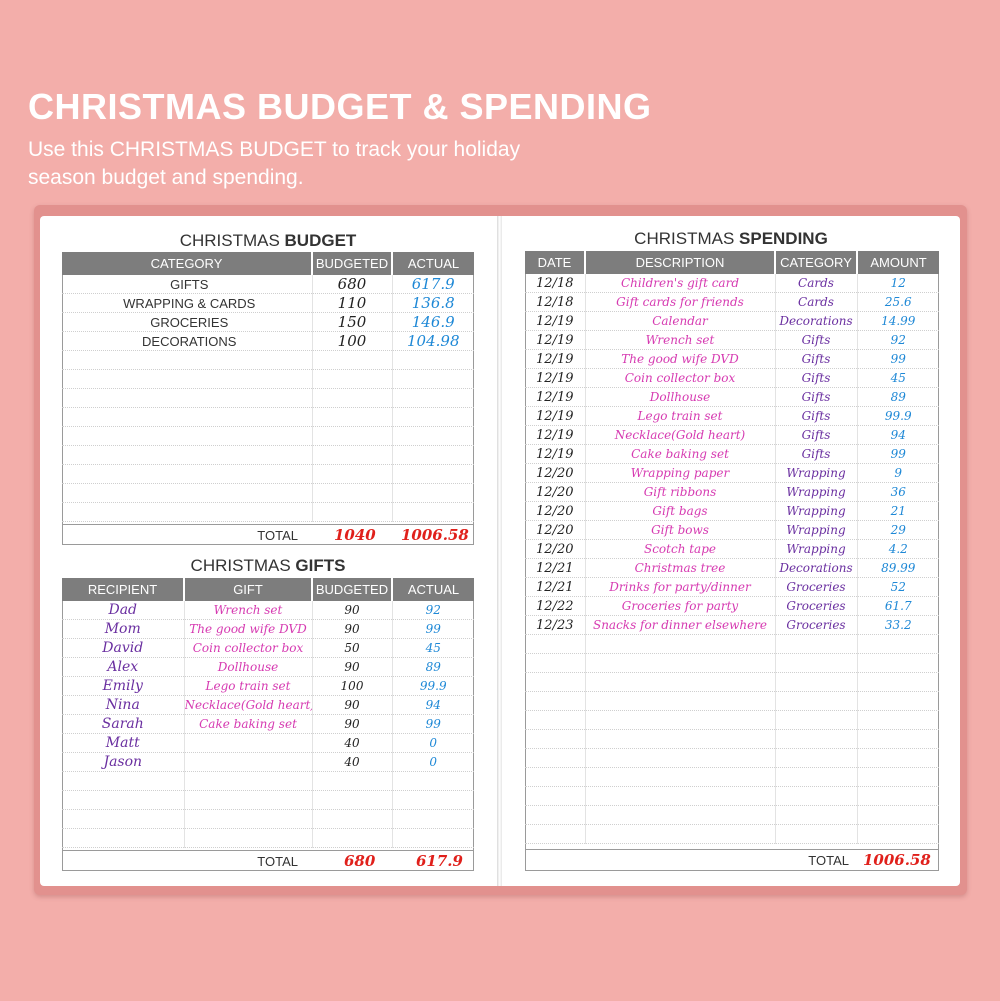  Describe the element at coordinates (123, 724) in the screenshot. I see `gift-recipient: Sarah` at that location.